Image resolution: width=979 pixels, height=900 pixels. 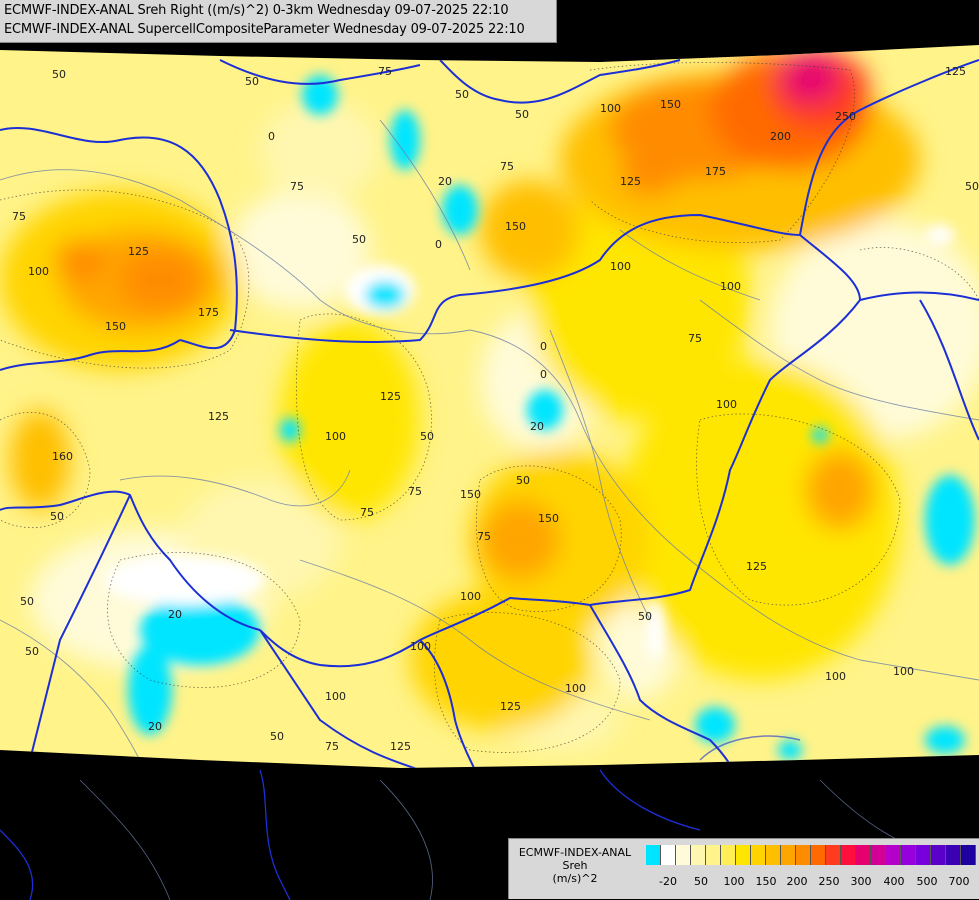 What do you see at coordinates (575, 878) in the screenshot?
I see `legend-unit: (m/s)^2` at bounding box center [575, 878].